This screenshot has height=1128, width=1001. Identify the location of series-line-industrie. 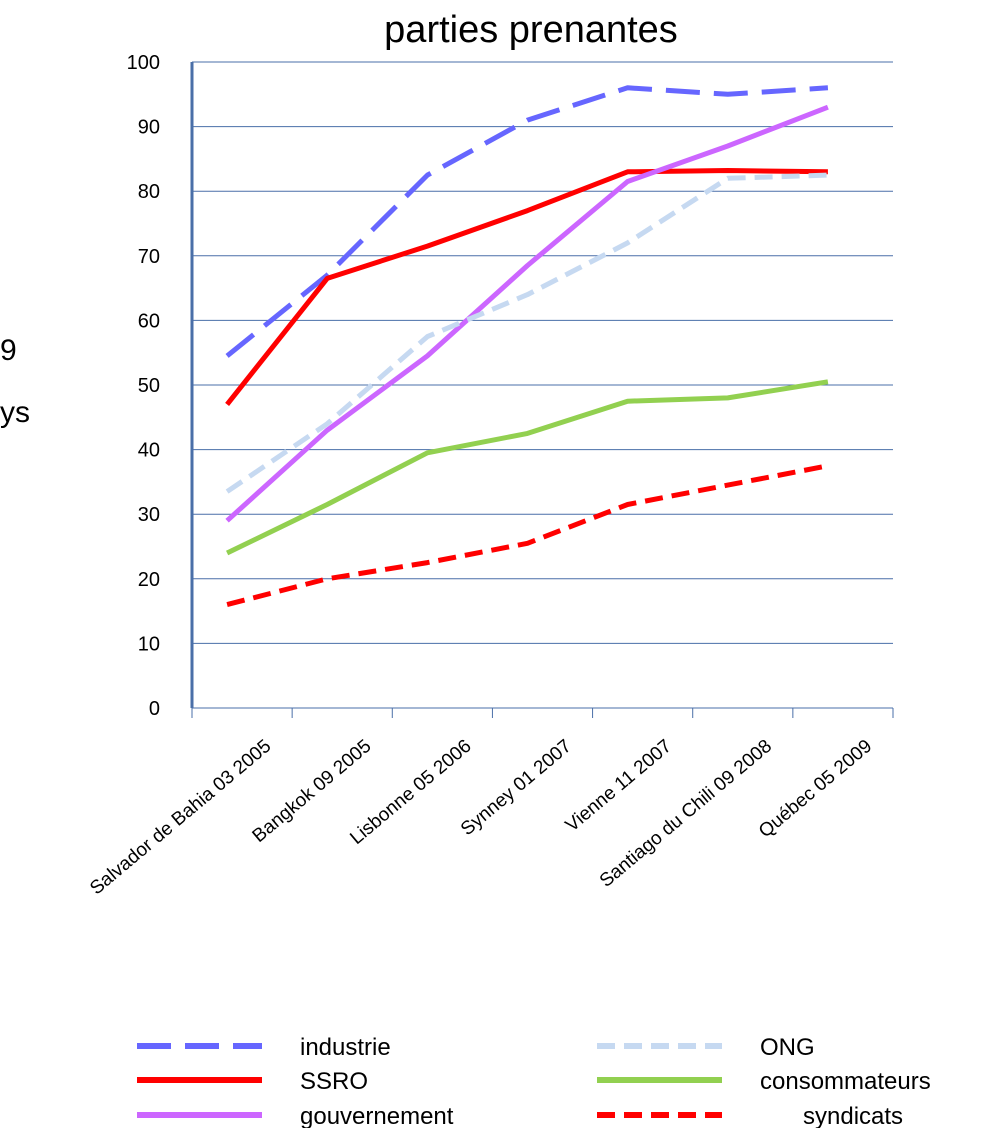
(527, 221).